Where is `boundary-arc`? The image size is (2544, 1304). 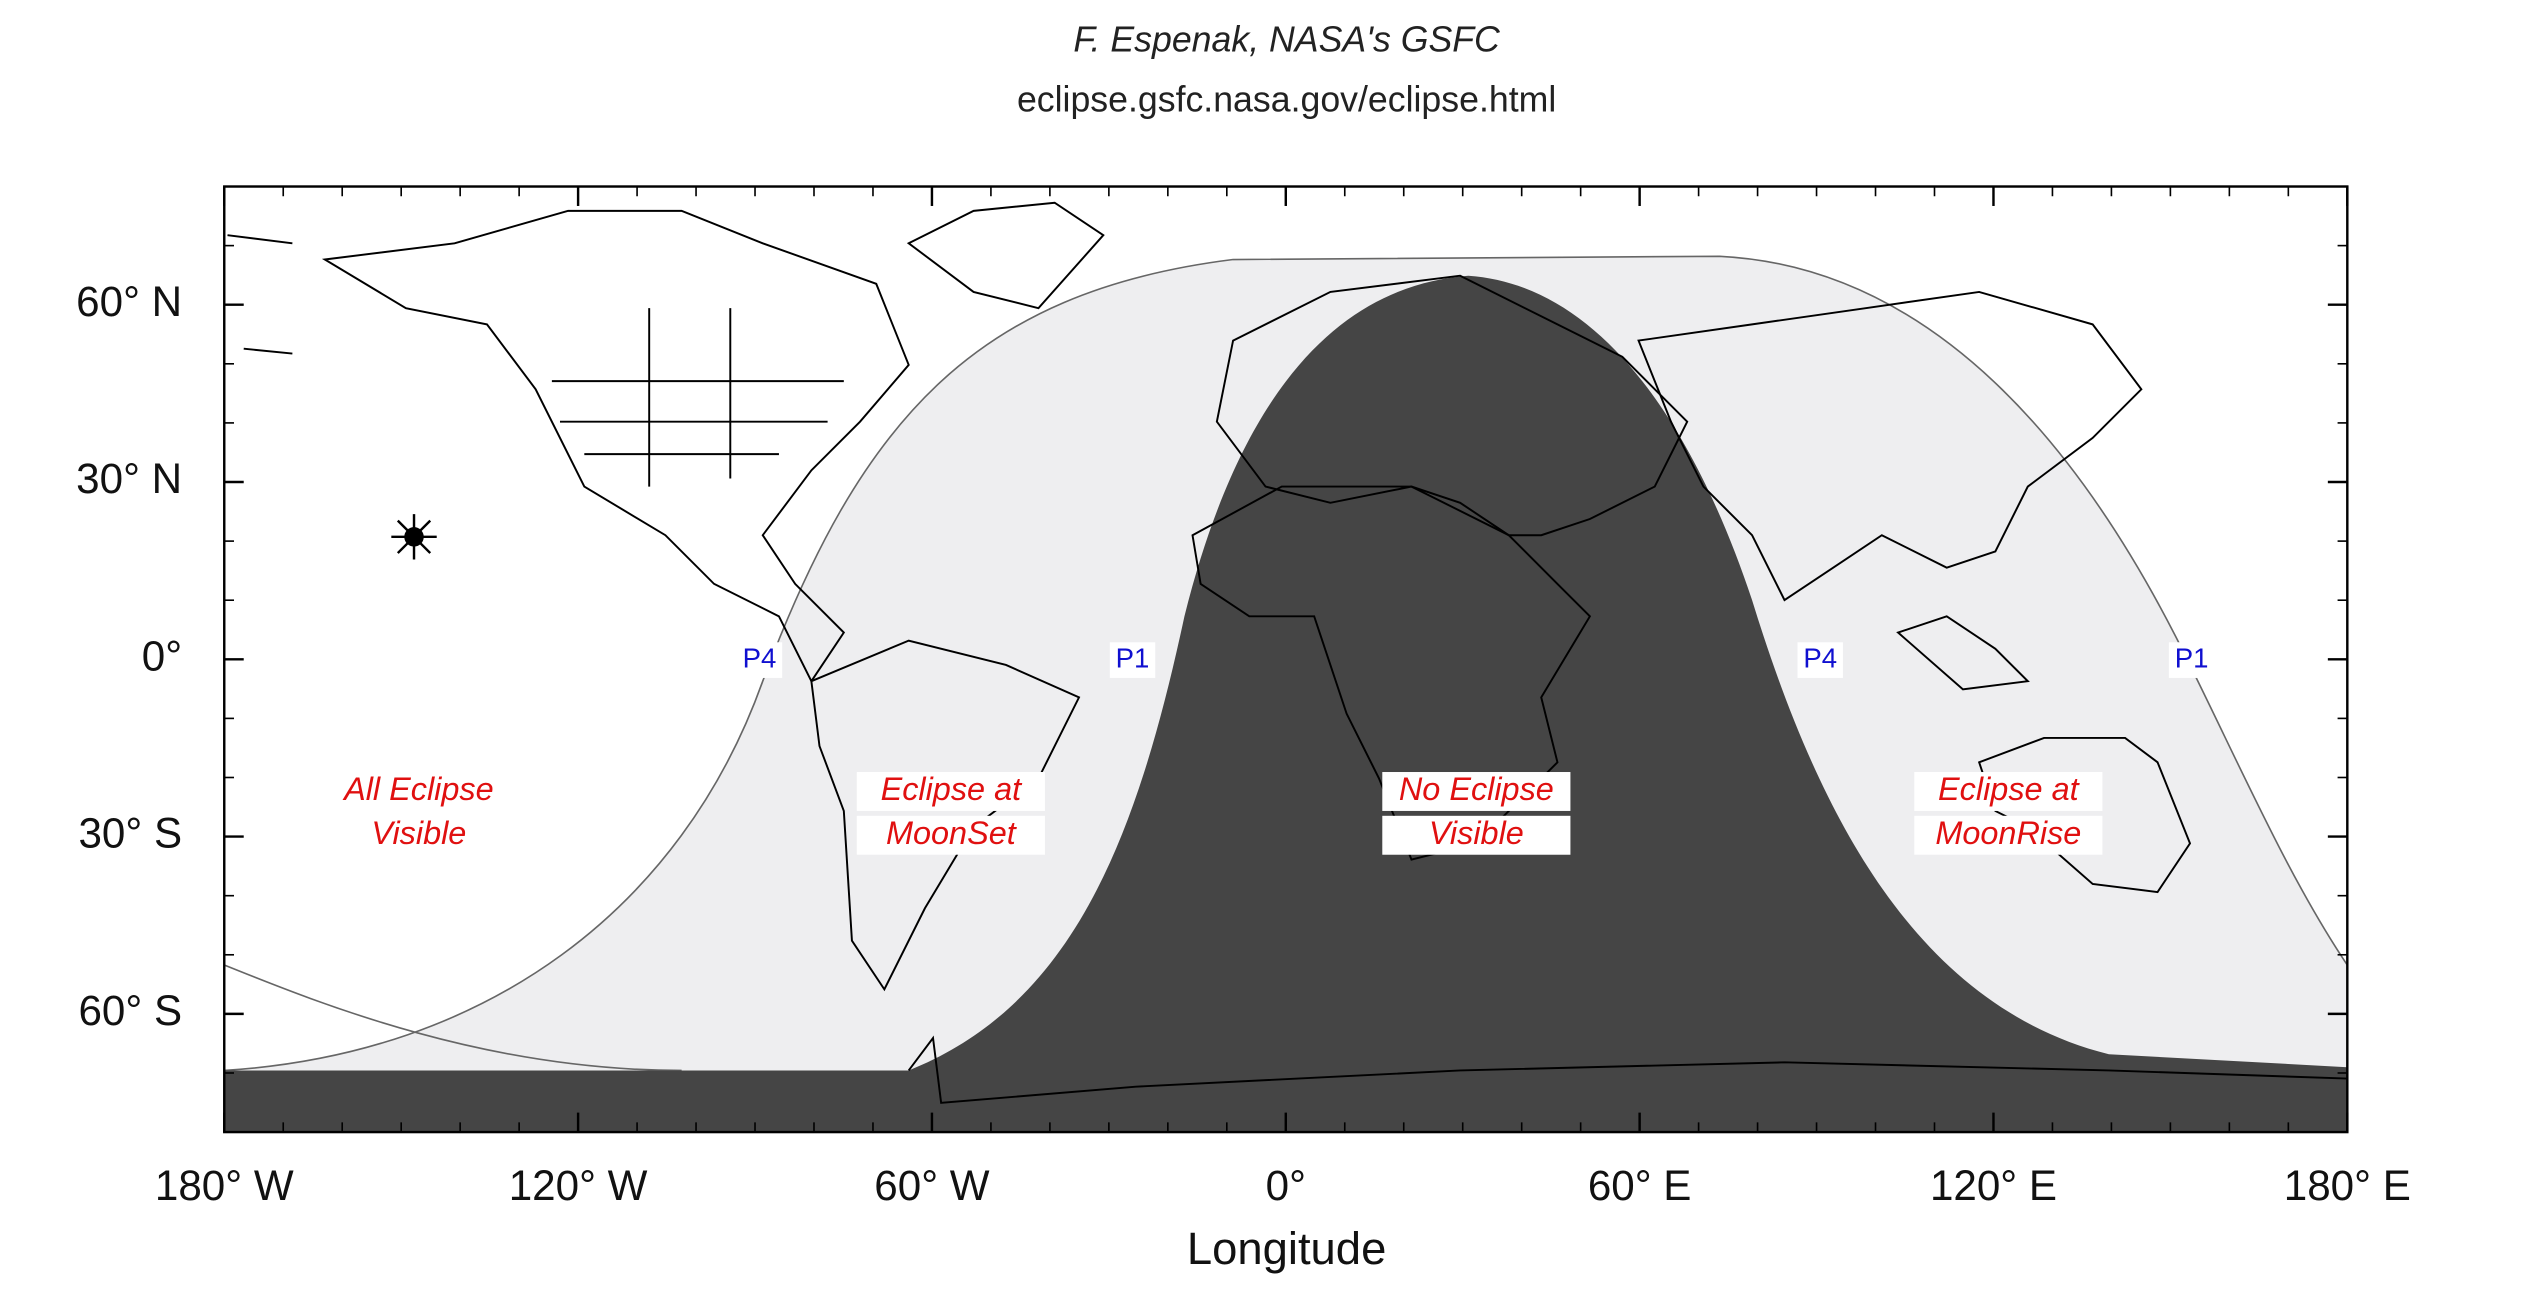
boundary-arc is located at coordinates (452, 1018).